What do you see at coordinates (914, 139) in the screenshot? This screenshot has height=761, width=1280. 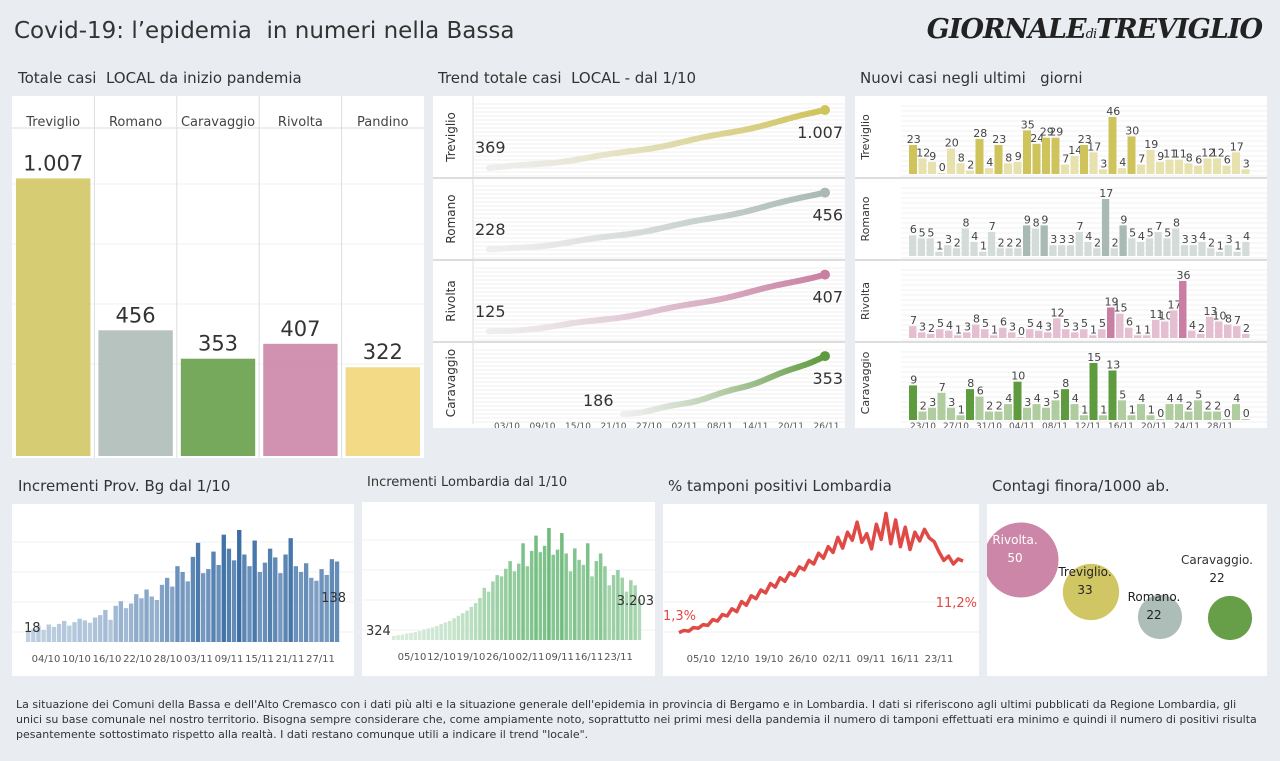 I see `bar-value-label: 23` at bounding box center [914, 139].